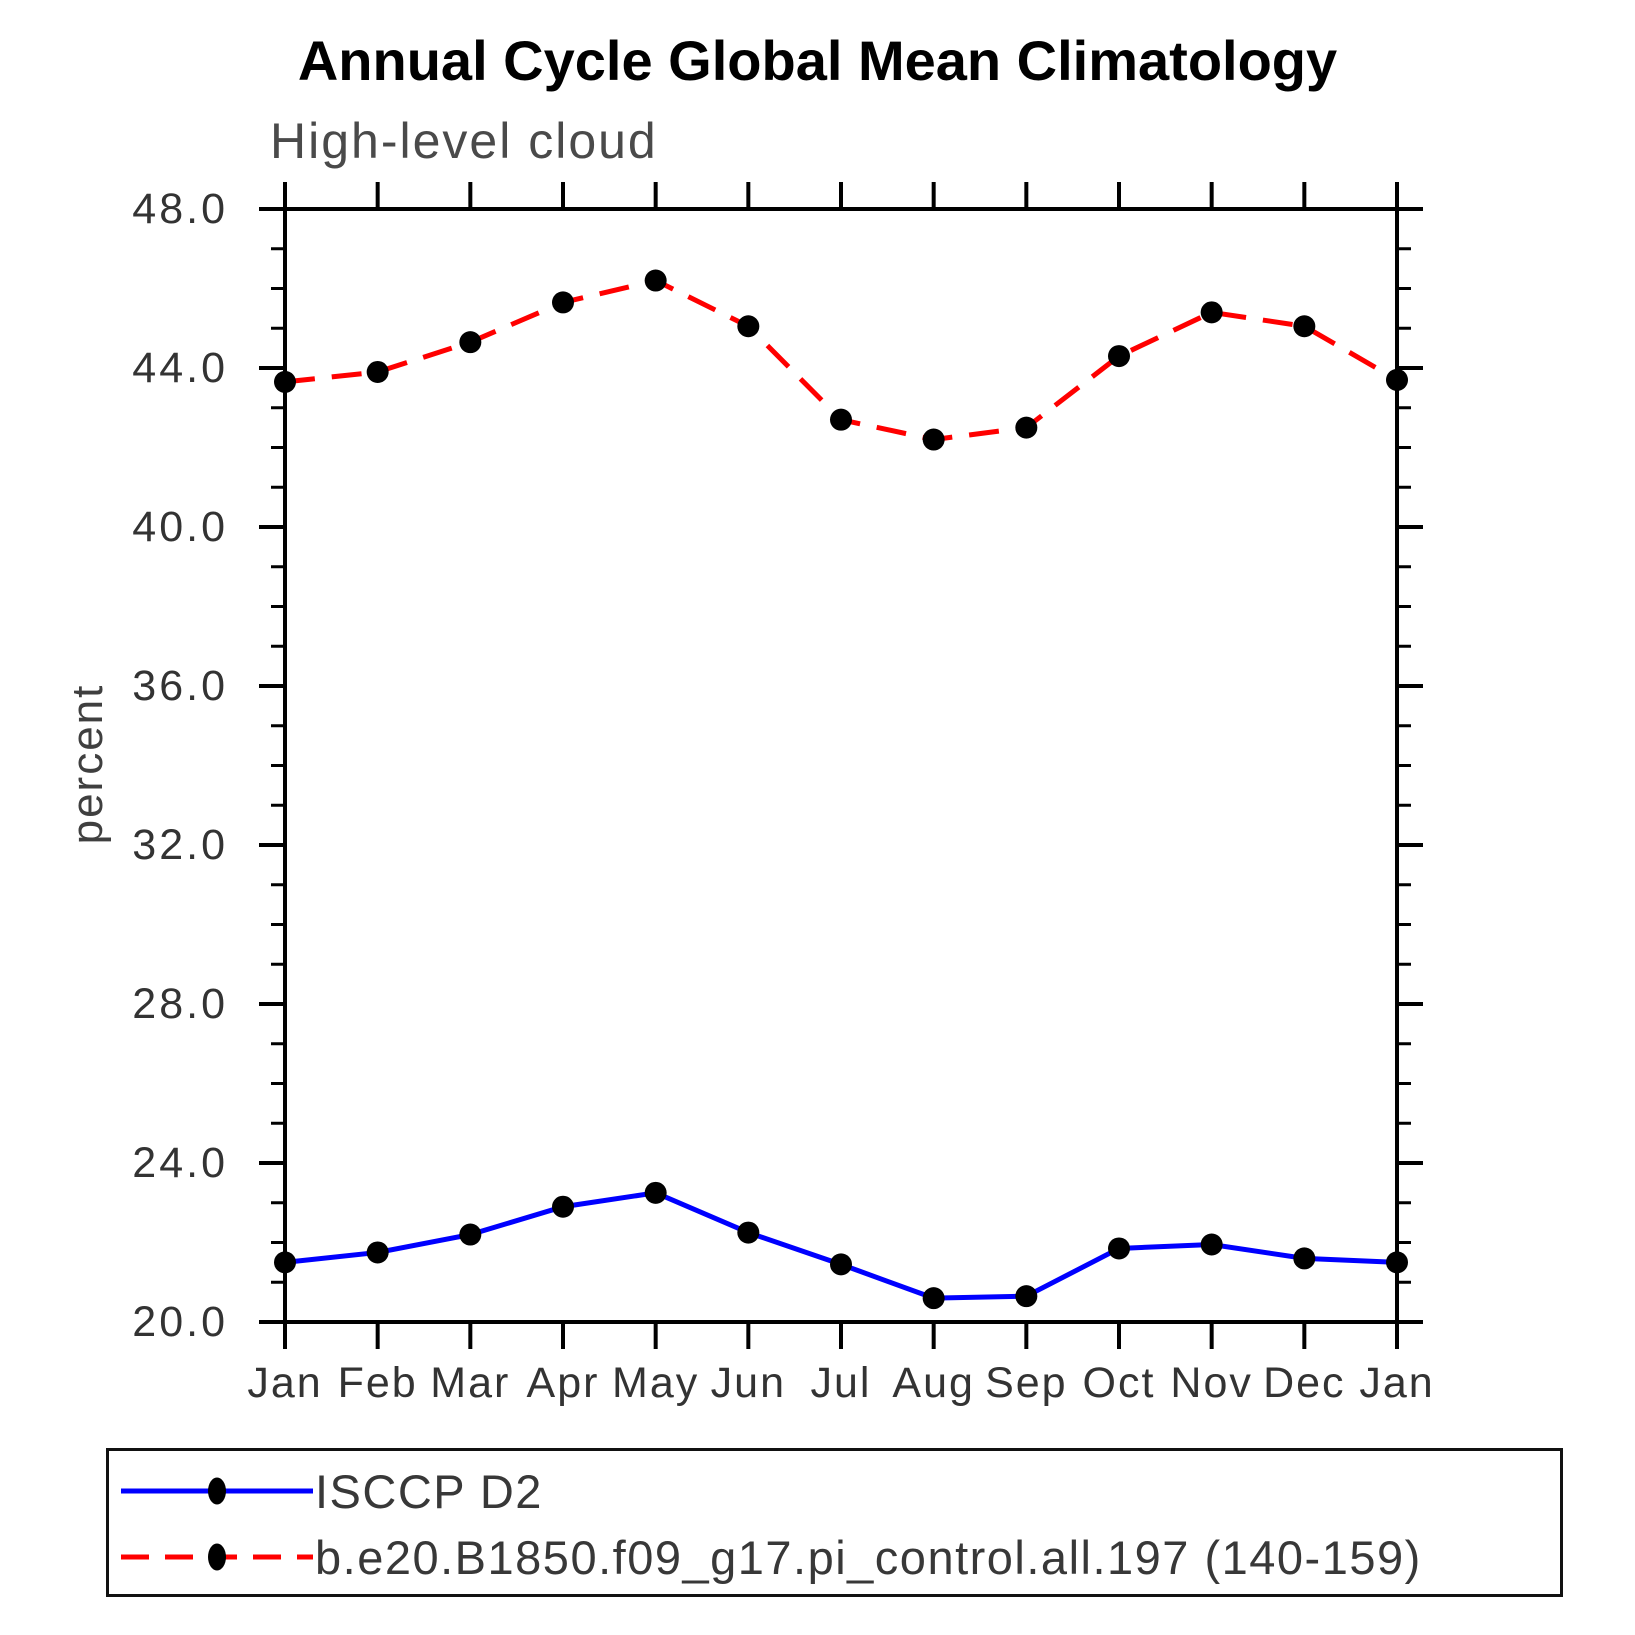 The image size is (1635, 1635). I want to click on legend-sample-dashed-line, so click(217, 1557).